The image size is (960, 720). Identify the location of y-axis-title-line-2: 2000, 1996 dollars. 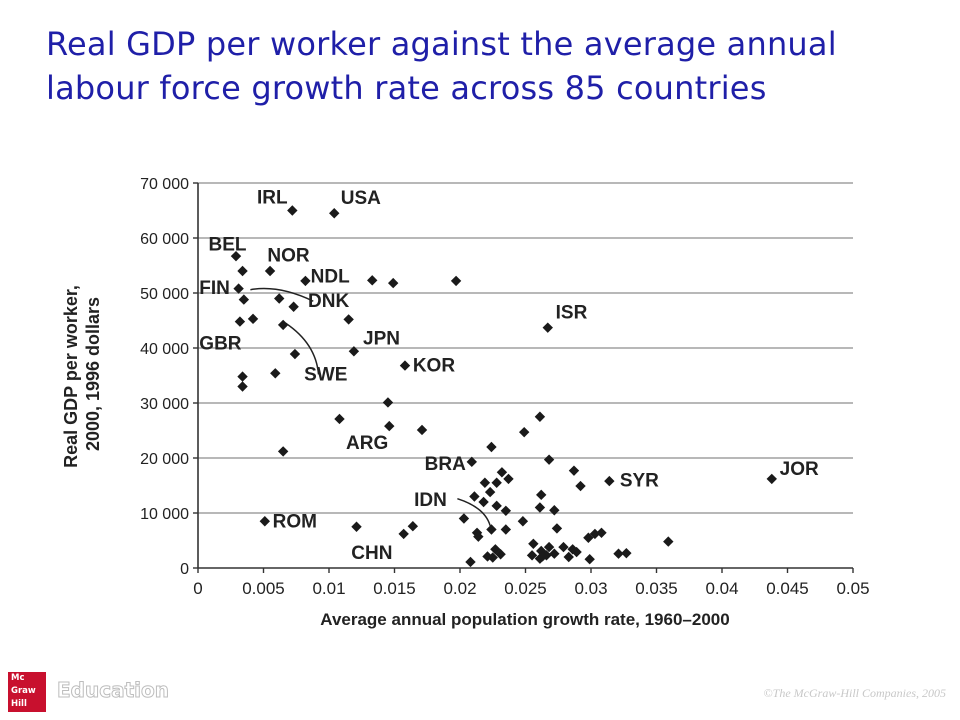
(93, 374).